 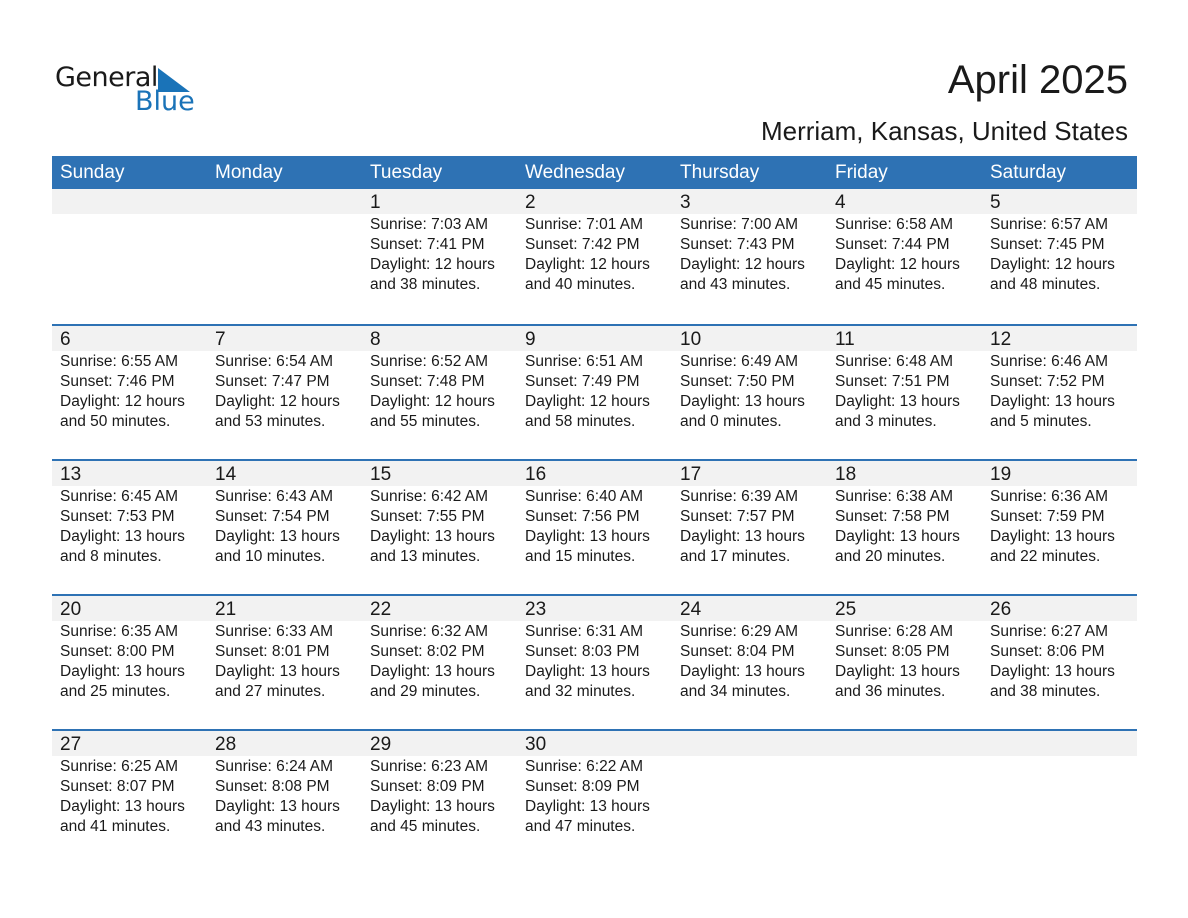 What do you see at coordinates (425, 556) in the screenshot?
I see `daylight-minutes: and 13 minutes.` at bounding box center [425, 556].